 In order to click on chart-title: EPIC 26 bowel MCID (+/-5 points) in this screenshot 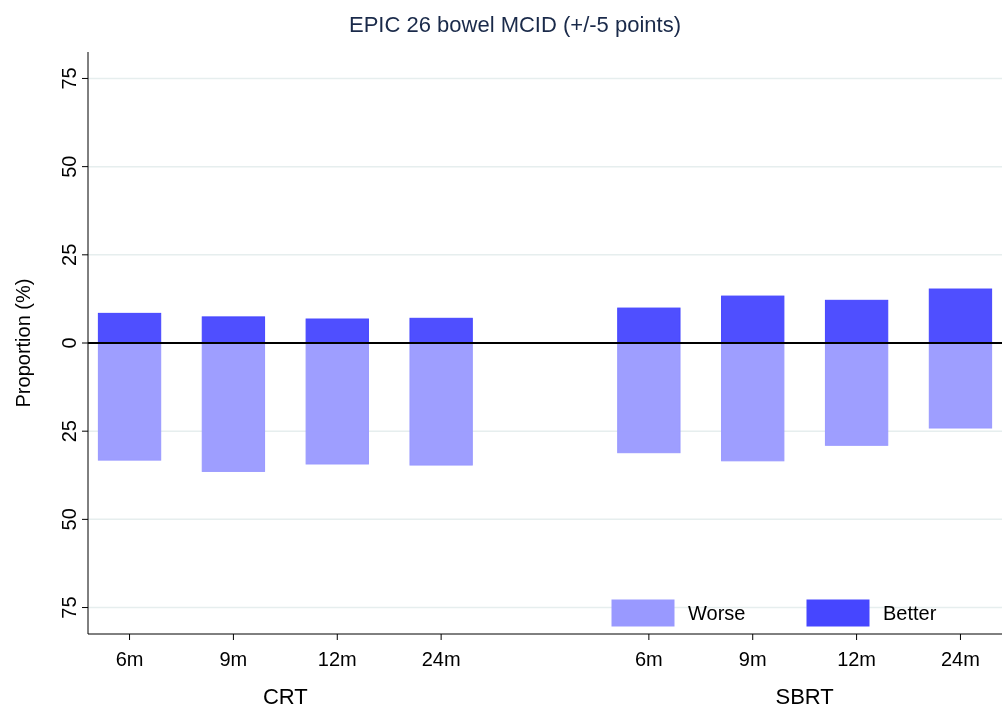, I will do `click(515, 24)`.